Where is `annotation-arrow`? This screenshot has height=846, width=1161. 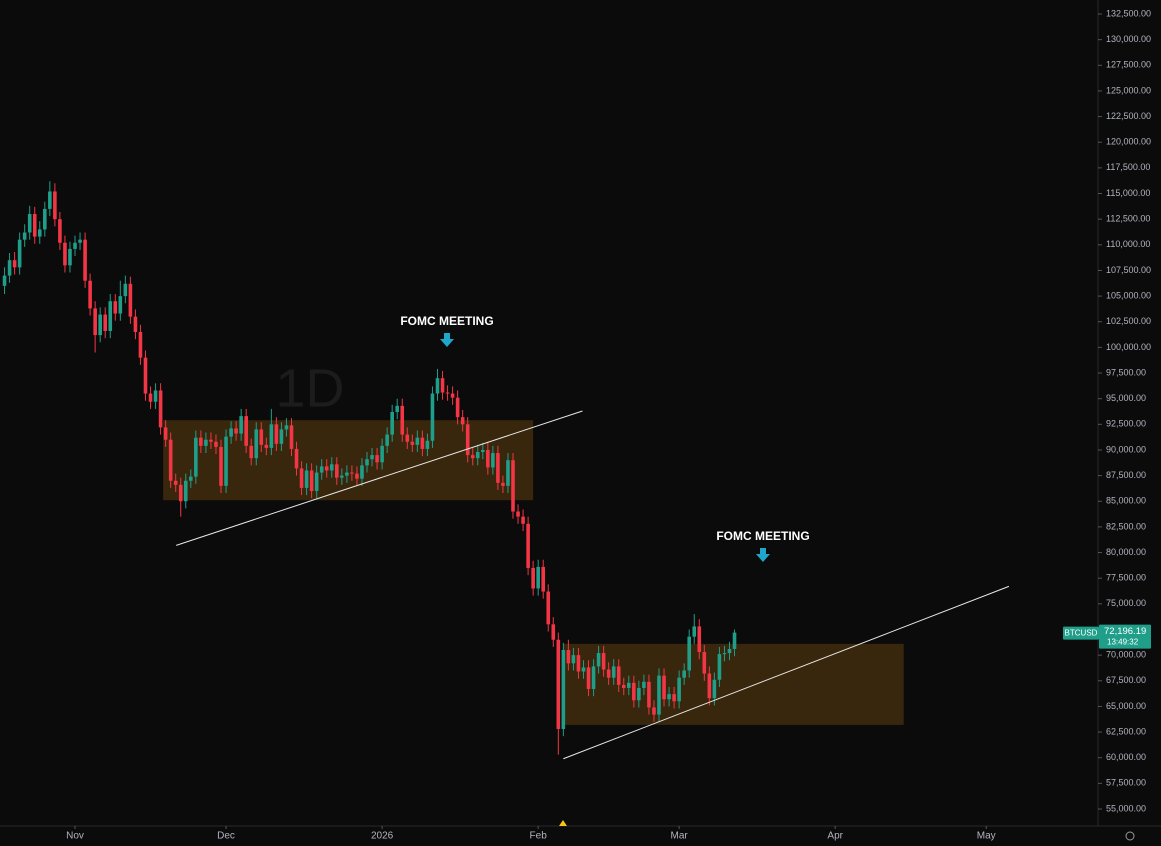 annotation-arrow is located at coordinates (763, 555).